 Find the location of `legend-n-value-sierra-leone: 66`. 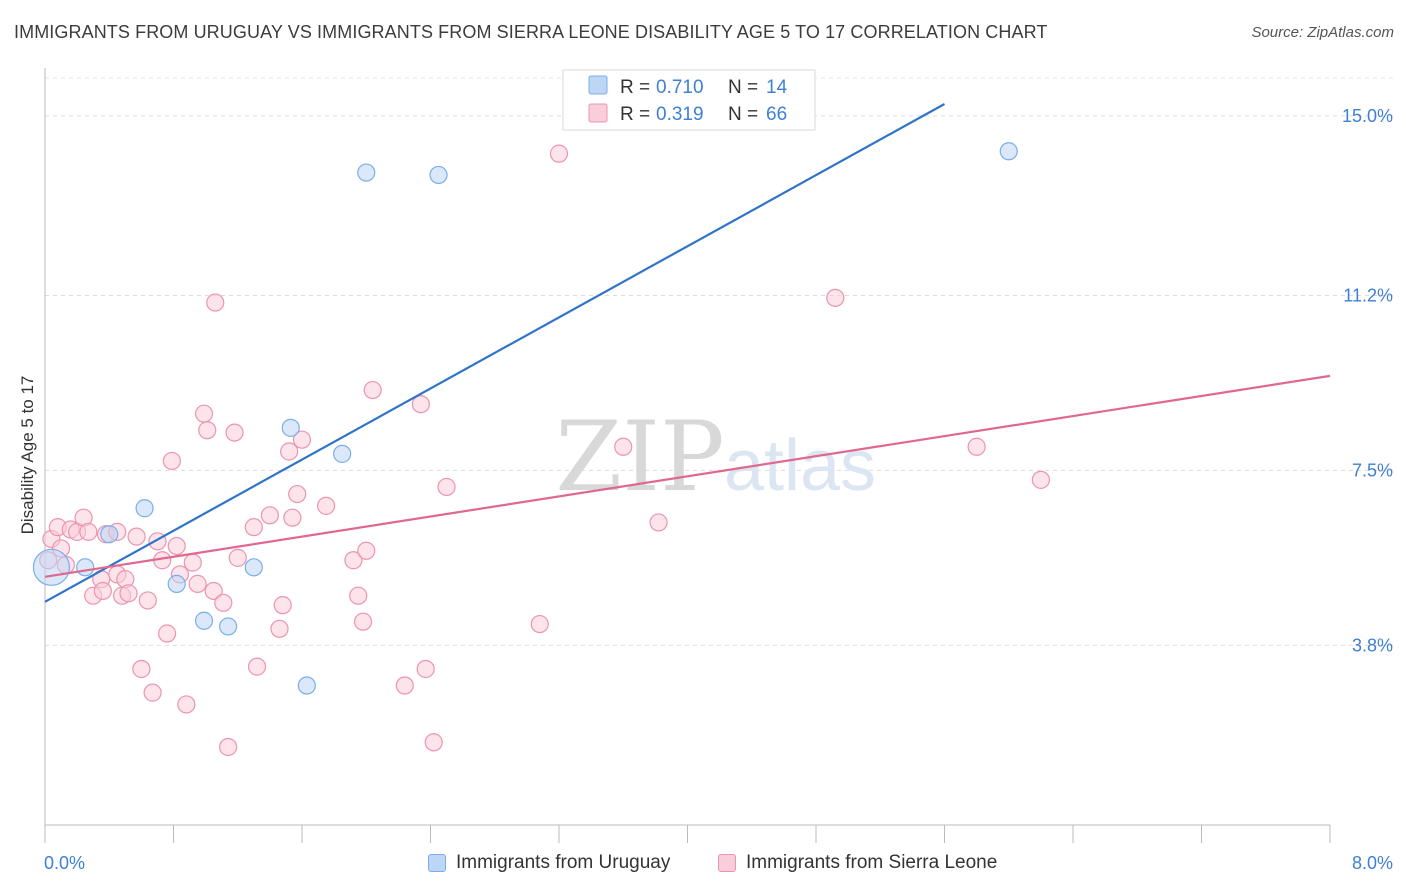

legend-n-value-sierra-leone: 66 is located at coordinates (776, 114).